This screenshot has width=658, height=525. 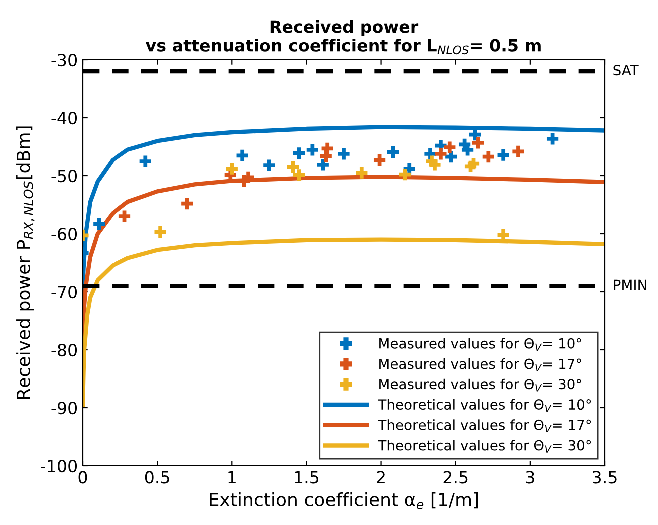 What do you see at coordinates (344, 501) in the screenshot?
I see `x-axis-title: Extinction coefficient α$_{e}$ [1/m]` at bounding box center [344, 501].